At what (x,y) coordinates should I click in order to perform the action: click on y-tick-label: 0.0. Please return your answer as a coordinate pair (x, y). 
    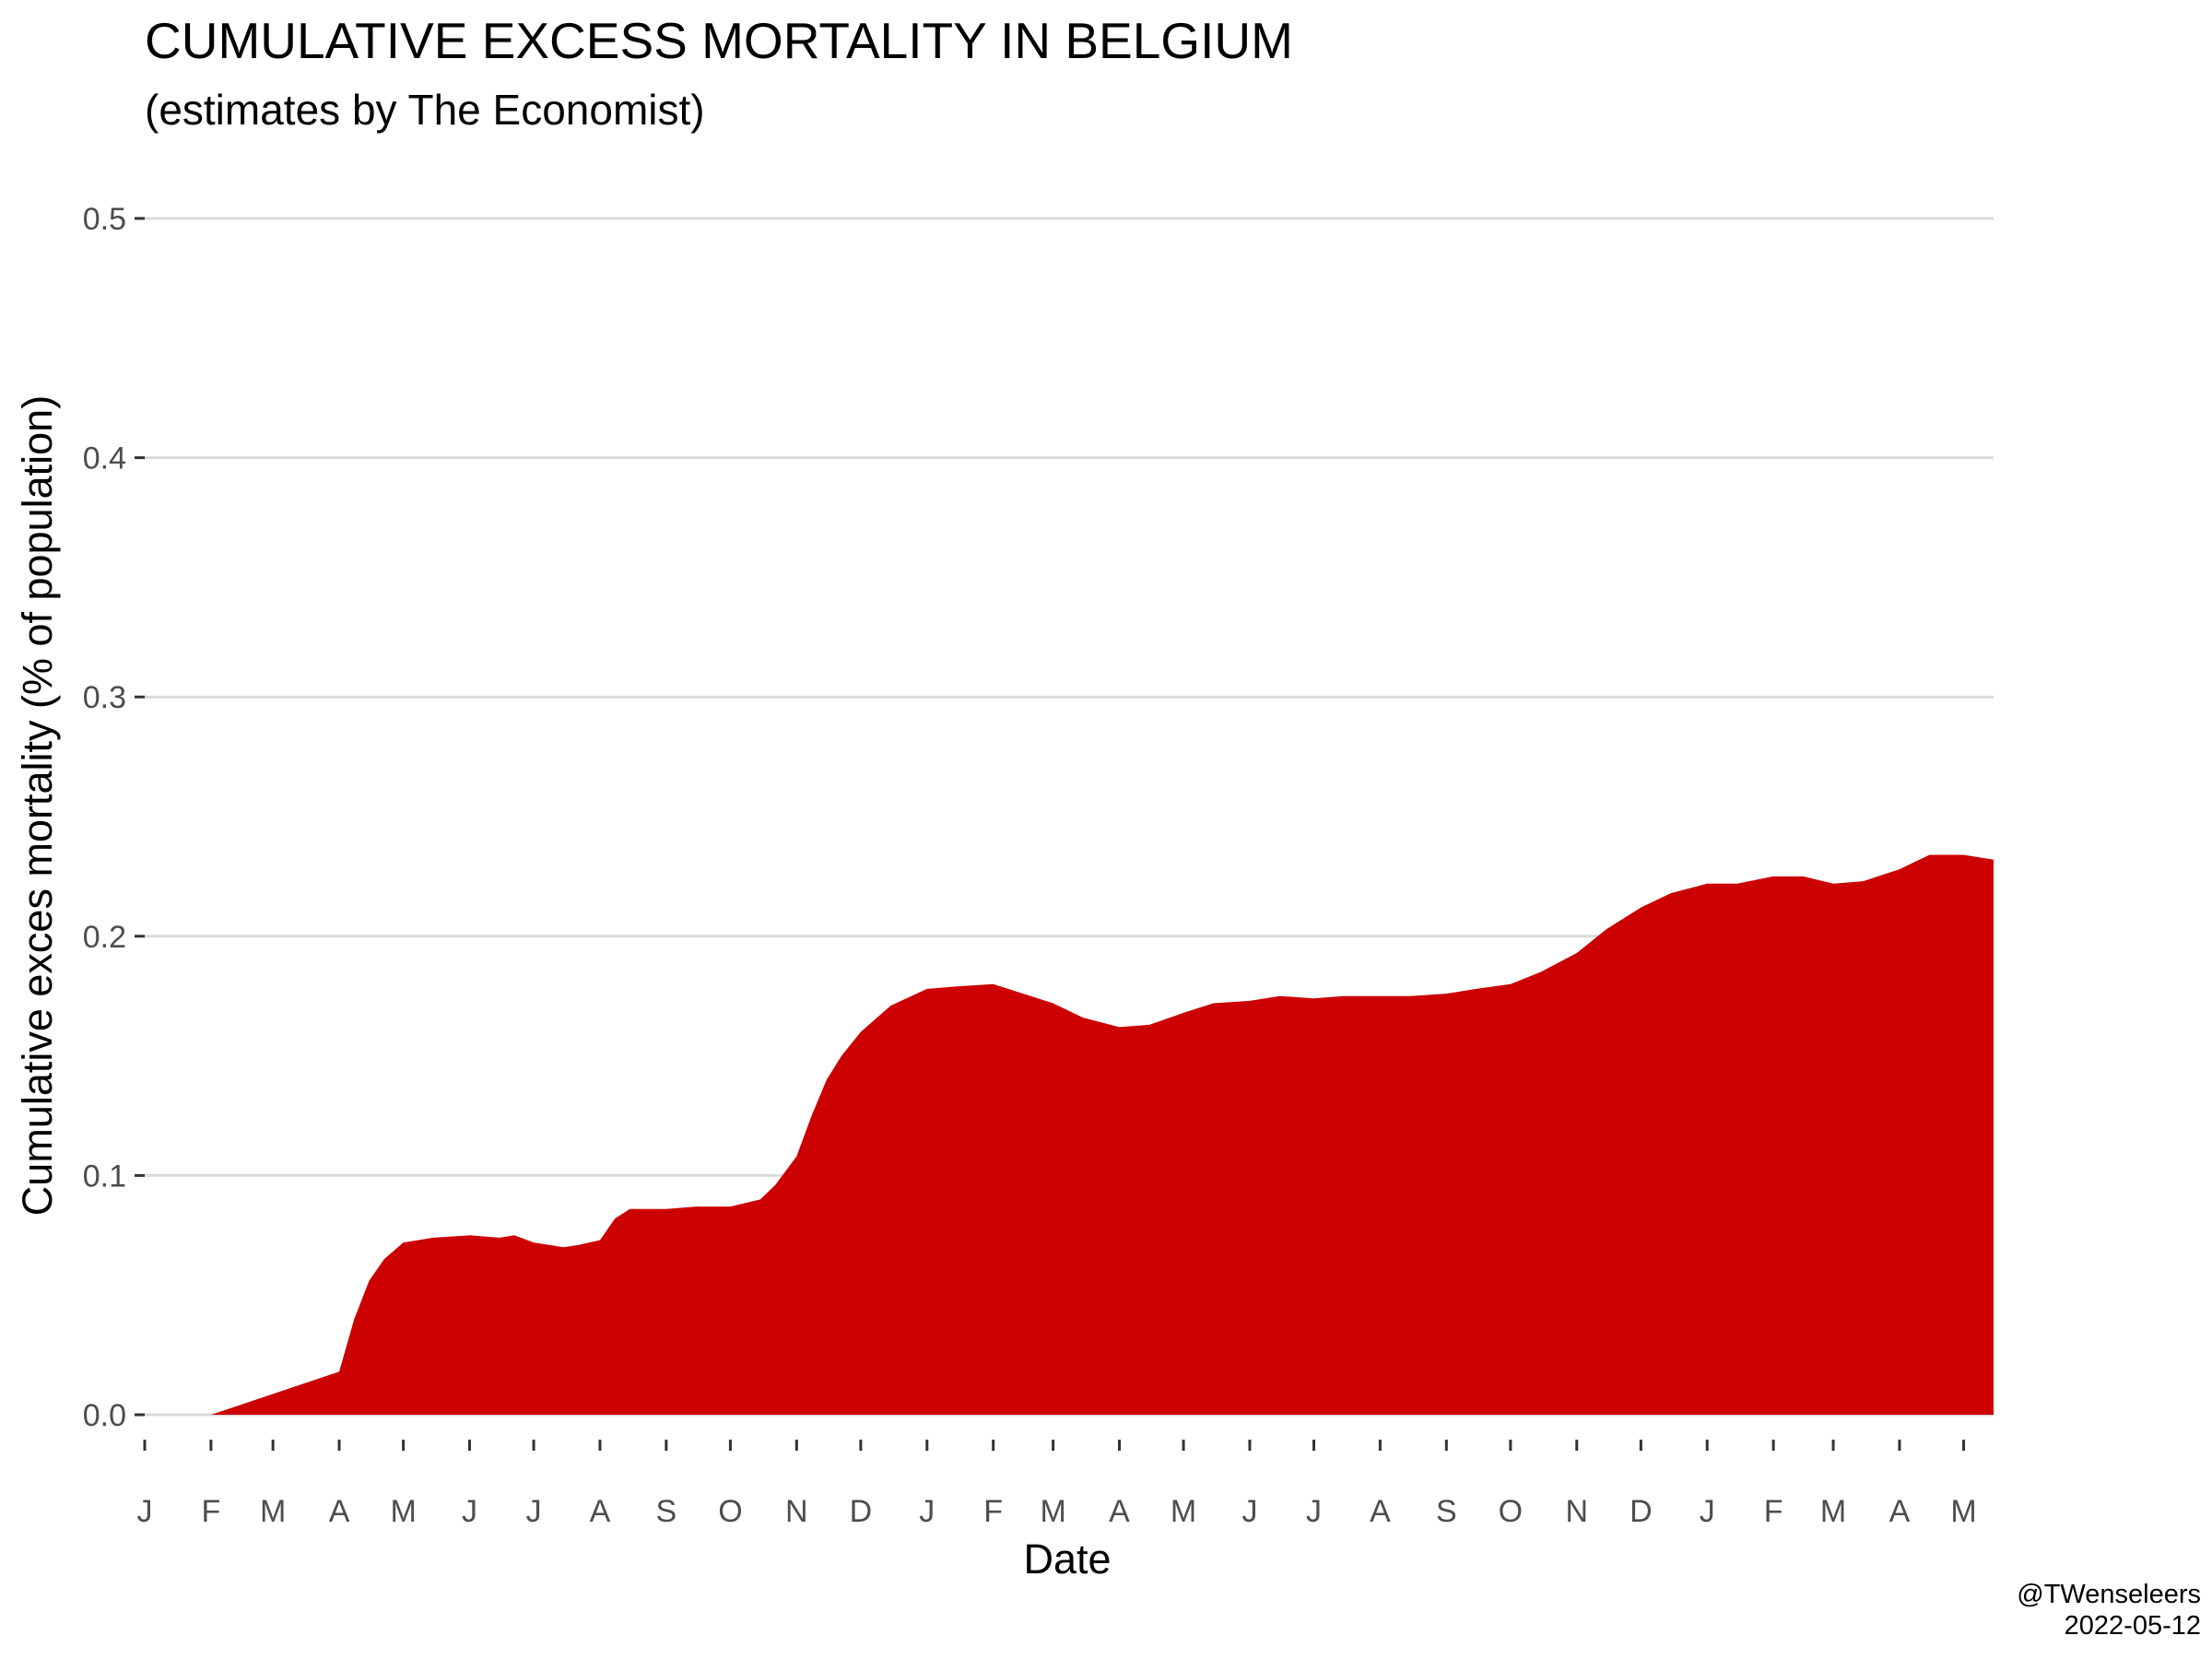
    Looking at the image, I should click on (104, 1415).